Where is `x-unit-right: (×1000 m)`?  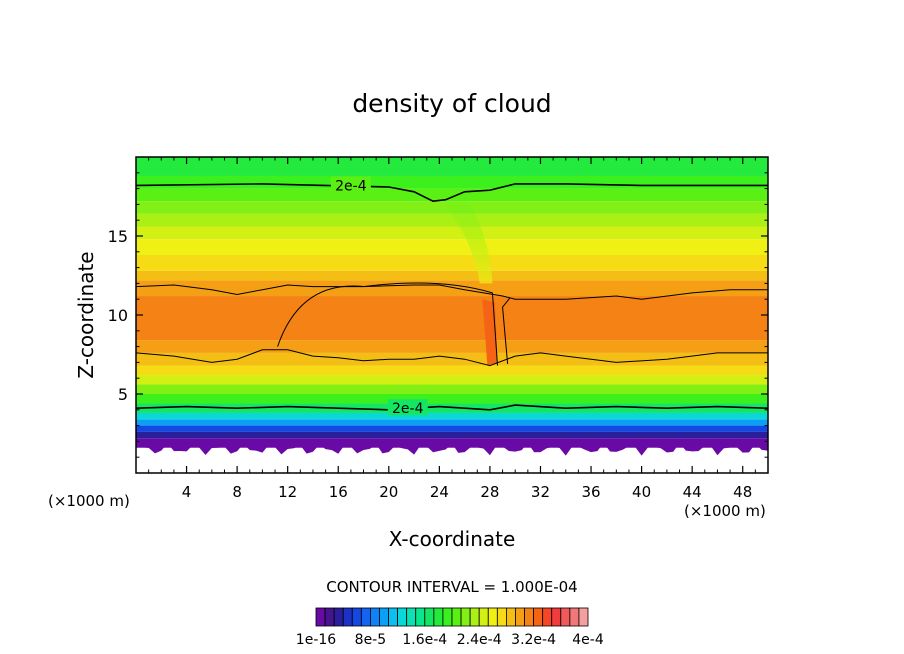 x-unit-right: (×1000 m) is located at coordinates (725, 511).